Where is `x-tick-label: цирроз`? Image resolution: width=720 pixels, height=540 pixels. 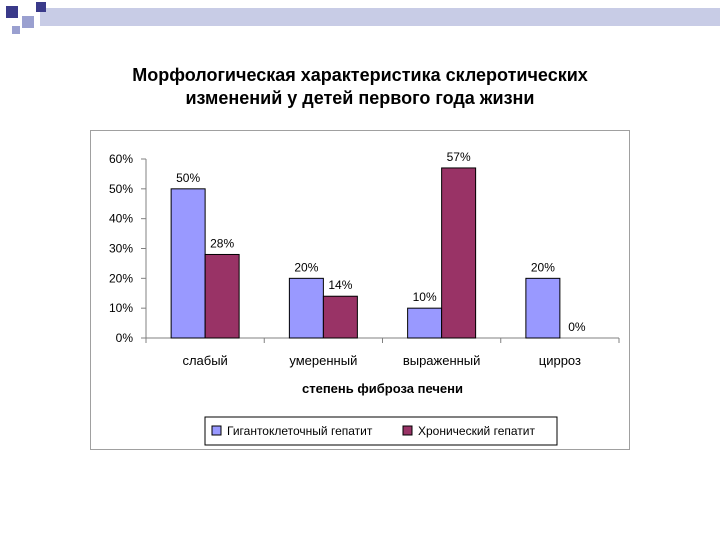 x-tick-label: цирроз is located at coordinates (560, 360).